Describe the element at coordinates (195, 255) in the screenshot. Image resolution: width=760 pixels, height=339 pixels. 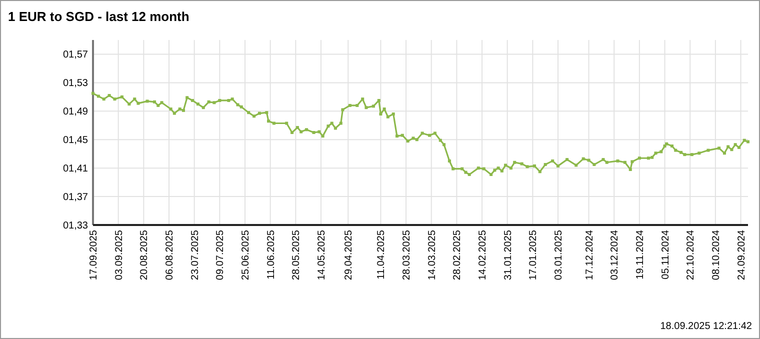
I see `x-tick-label: 23.07.2025` at that location.